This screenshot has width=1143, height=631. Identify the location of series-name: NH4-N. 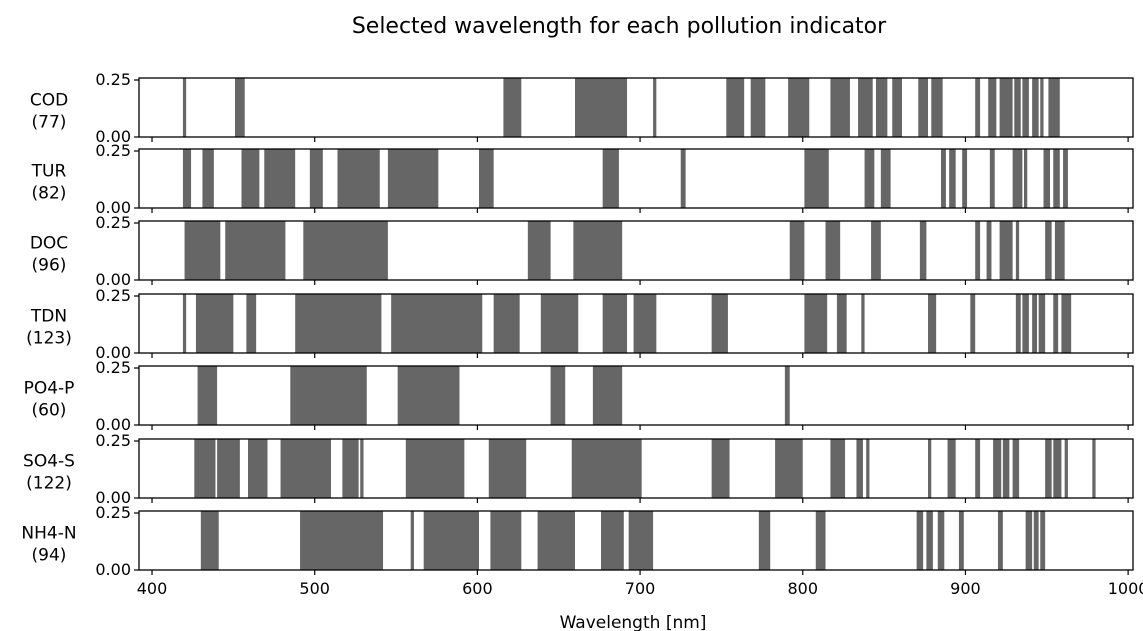
(48, 534).